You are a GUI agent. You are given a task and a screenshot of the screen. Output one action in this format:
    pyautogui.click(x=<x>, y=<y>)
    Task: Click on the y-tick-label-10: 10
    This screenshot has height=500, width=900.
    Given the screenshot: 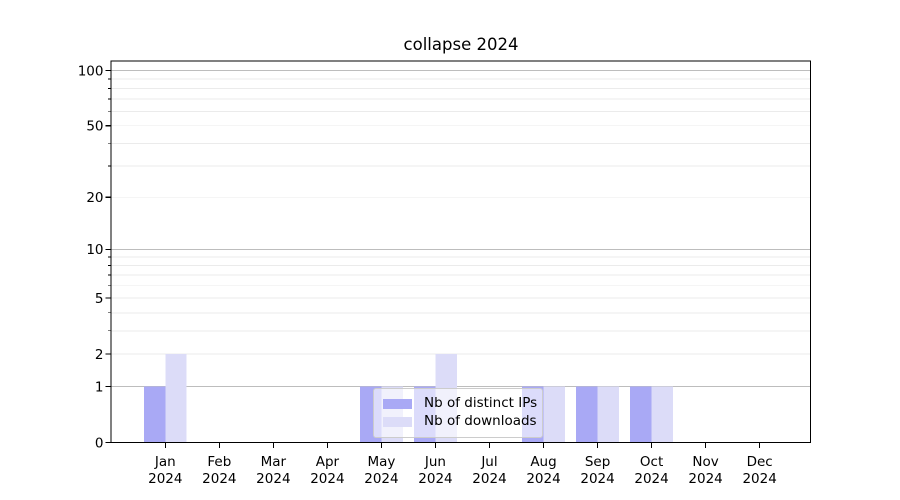 What is the action you would take?
    pyautogui.click(x=94, y=250)
    